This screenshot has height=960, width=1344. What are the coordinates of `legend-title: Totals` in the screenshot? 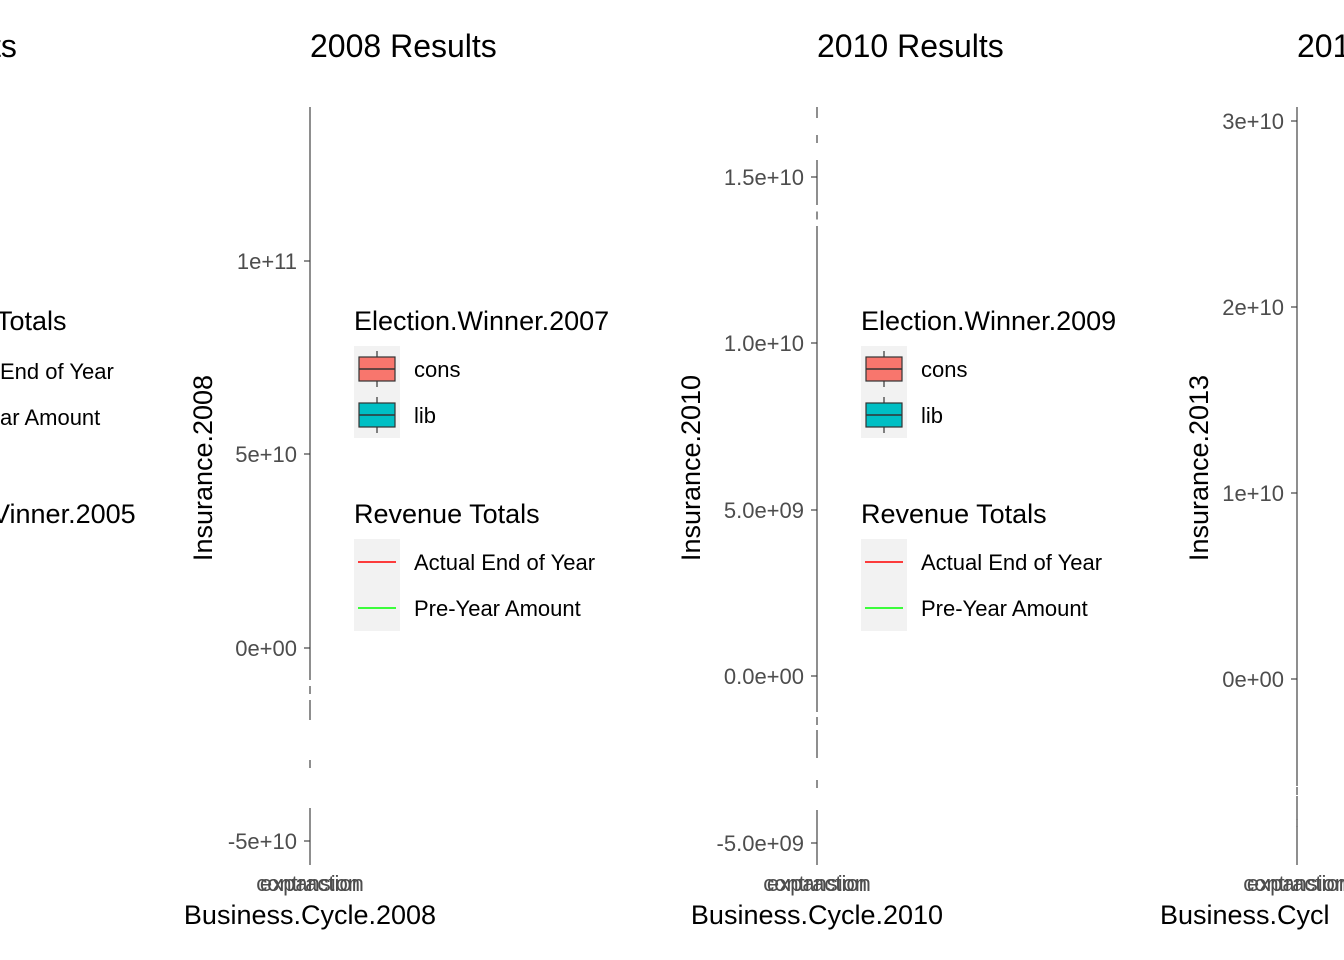 It's located at (33, 321).